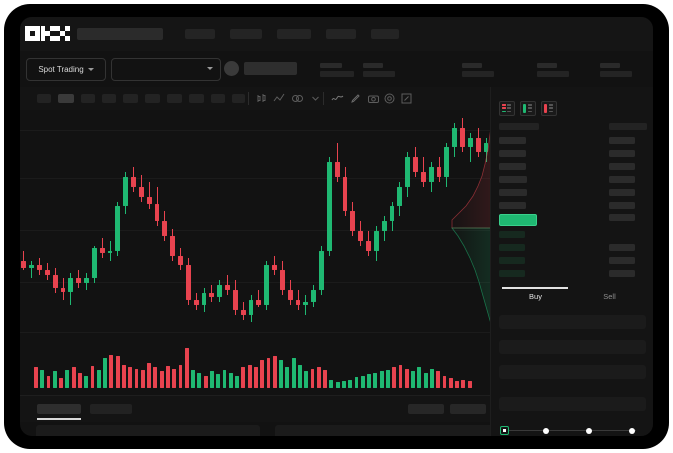 The height and width of the screenshot is (453, 673). I want to click on orderbook-rows, so click(572, 223).